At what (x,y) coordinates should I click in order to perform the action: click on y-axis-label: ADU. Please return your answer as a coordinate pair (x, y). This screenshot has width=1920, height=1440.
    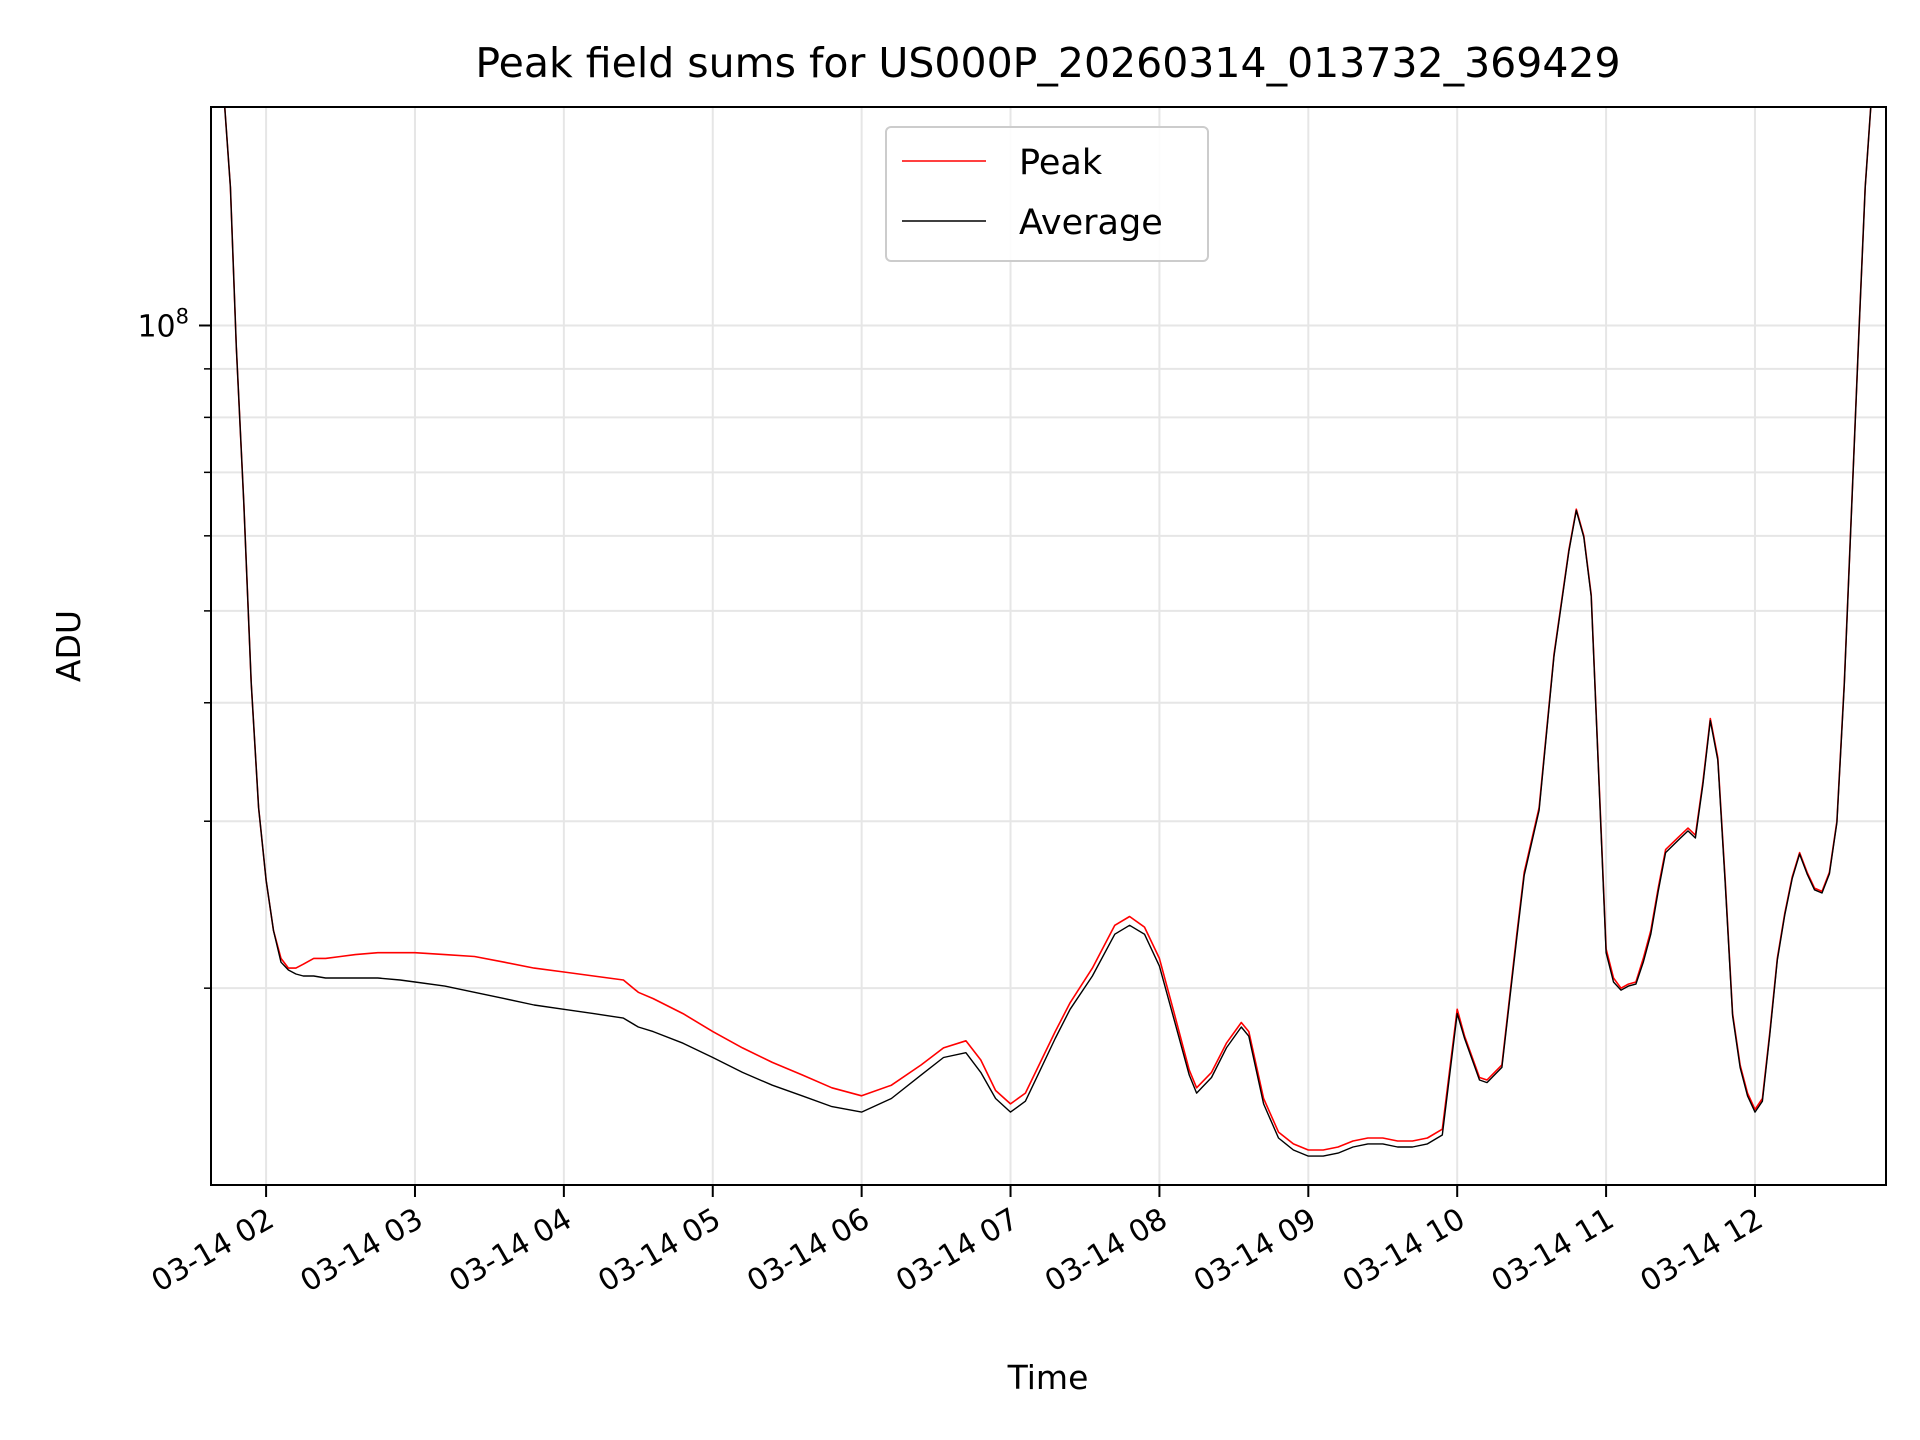
    Looking at the image, I should click on (68, 646).